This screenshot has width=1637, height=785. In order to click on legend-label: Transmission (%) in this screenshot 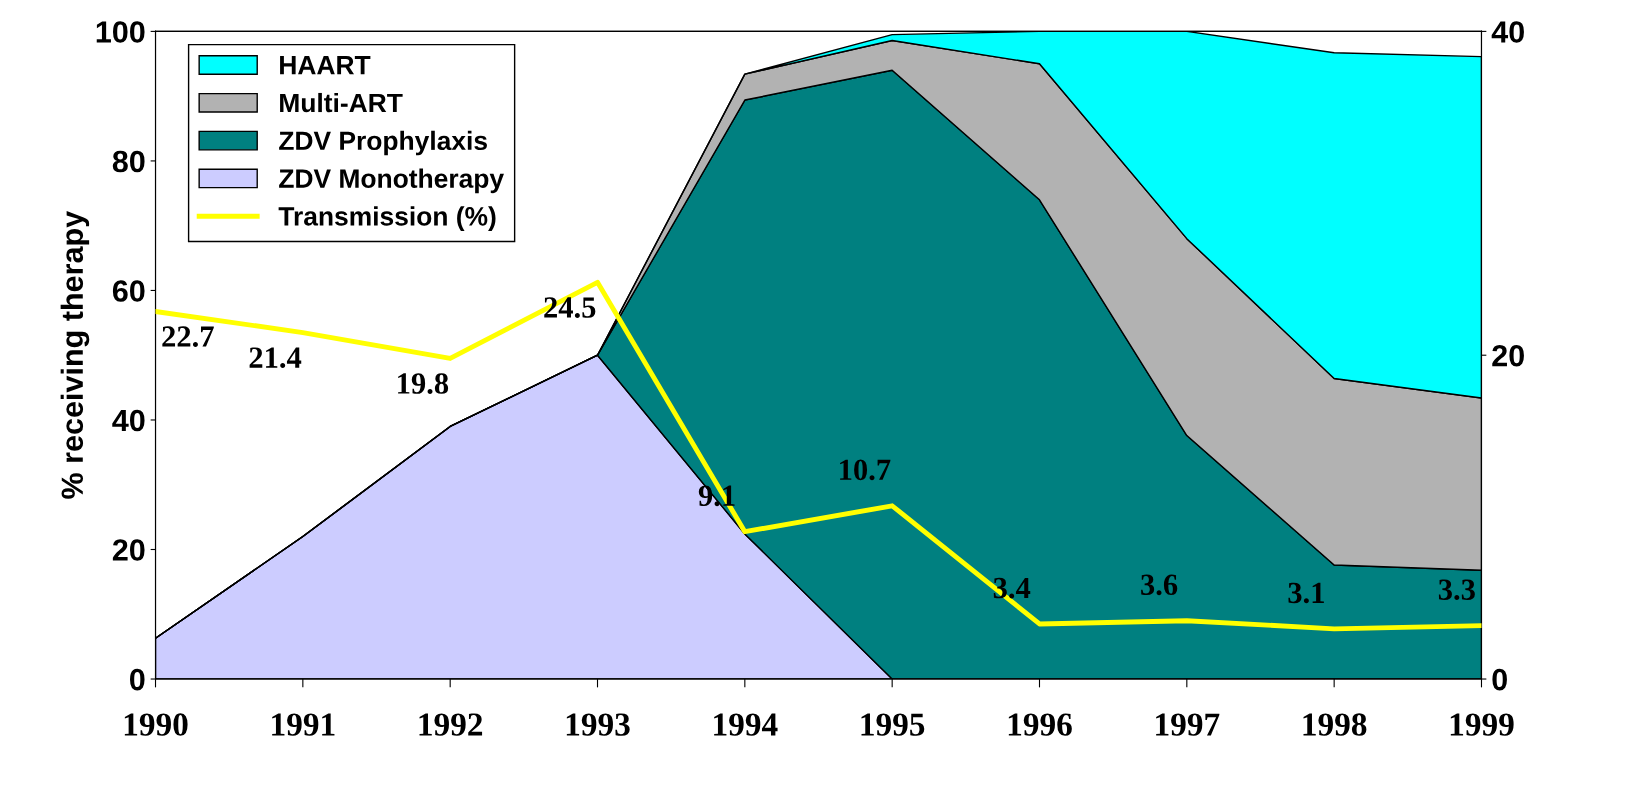, I will do `click(387, 218)`.